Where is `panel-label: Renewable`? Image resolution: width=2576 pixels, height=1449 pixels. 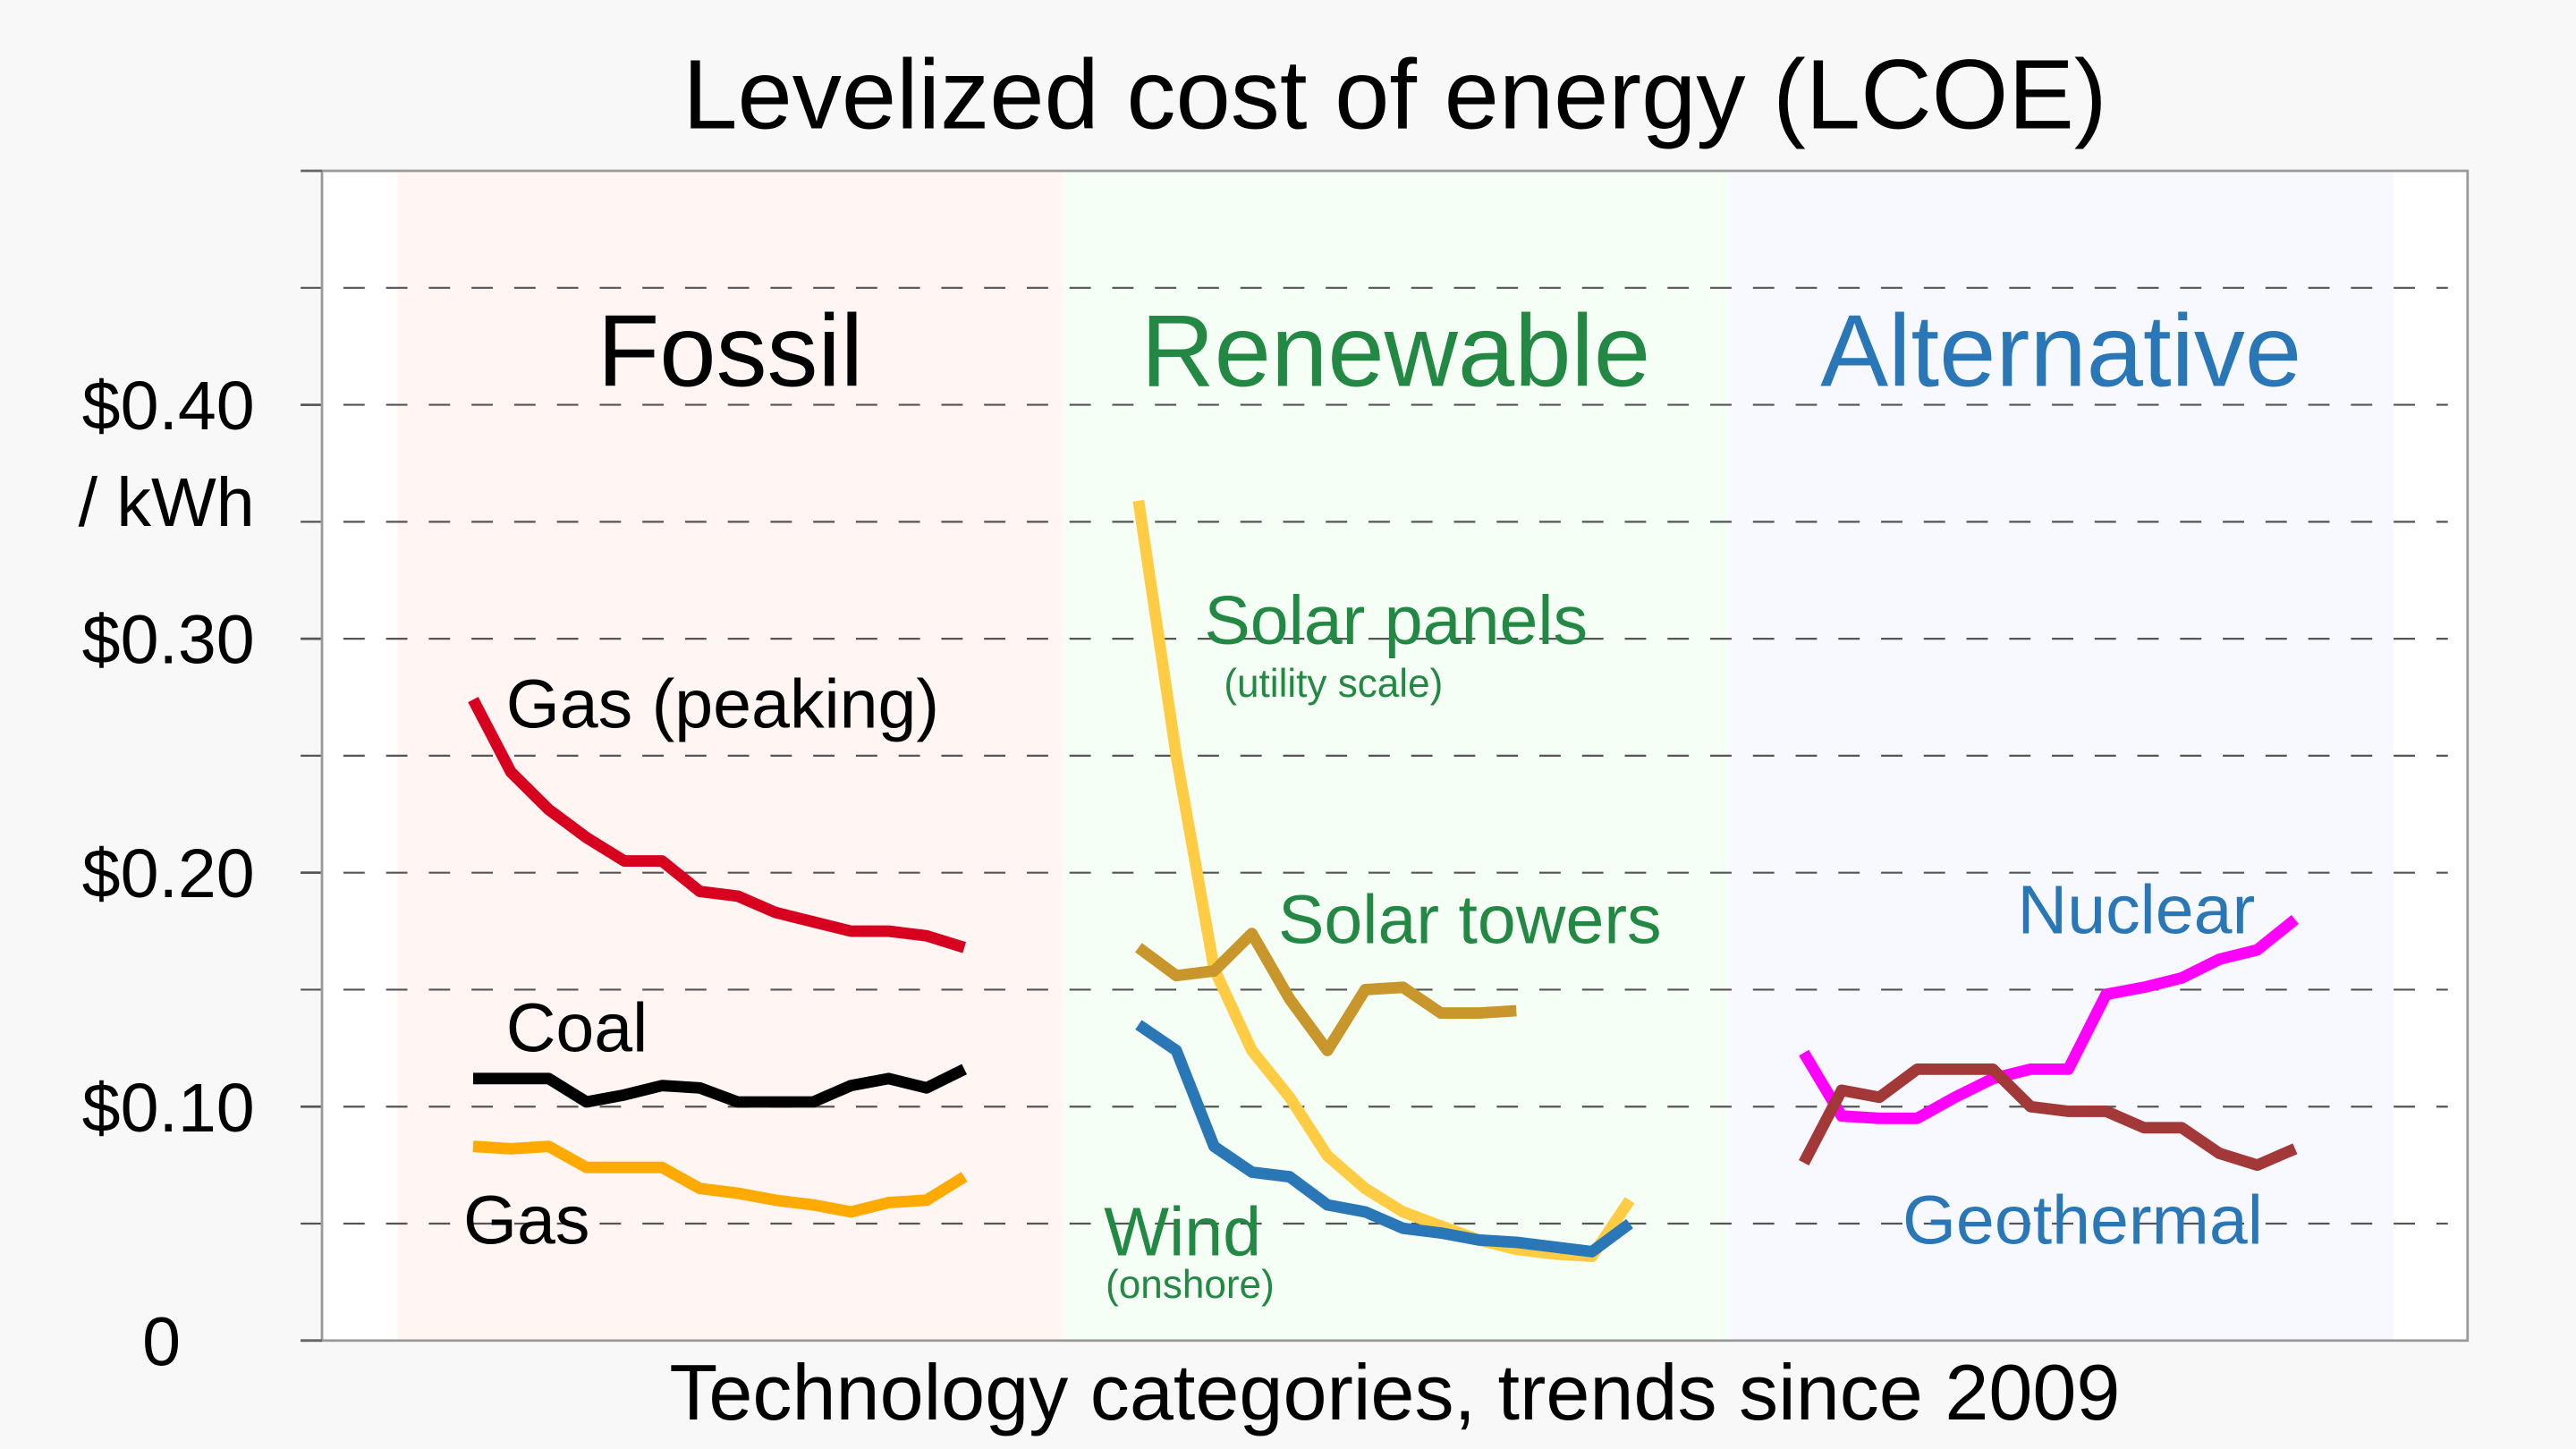
panel-label: Renewable is located at coordinates (1395, 352).